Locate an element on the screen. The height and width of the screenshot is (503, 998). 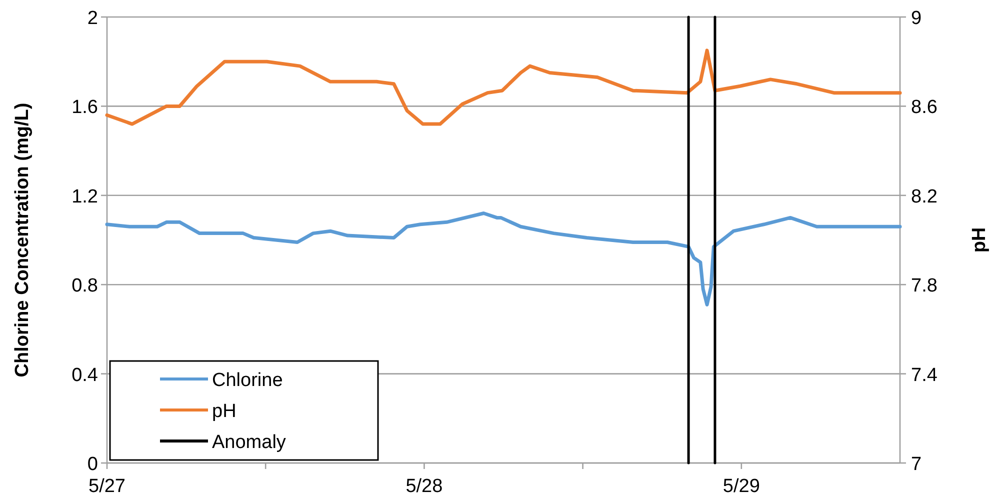
y-tick-label: 0.4 is located at coordinates (85, 375).